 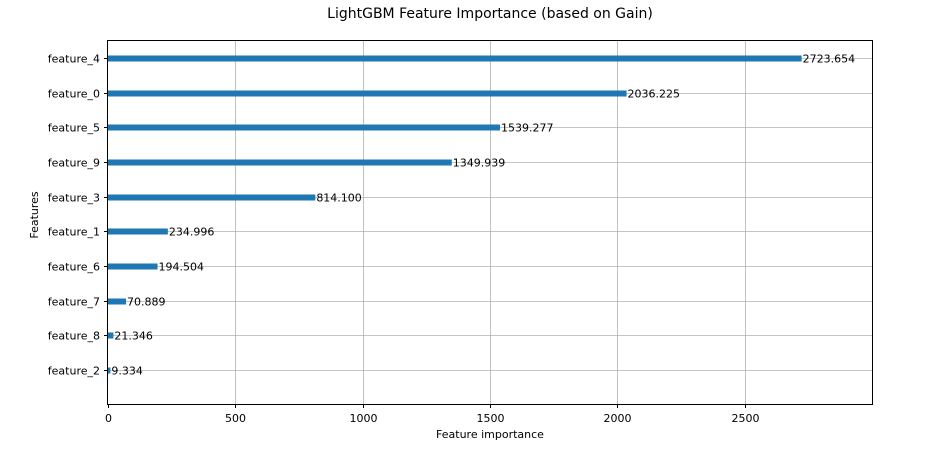 What do you see at coordinates (74, 128) in the screenshot?
I see `y-tick-label: feature_5` at bounding box center [74, 128].